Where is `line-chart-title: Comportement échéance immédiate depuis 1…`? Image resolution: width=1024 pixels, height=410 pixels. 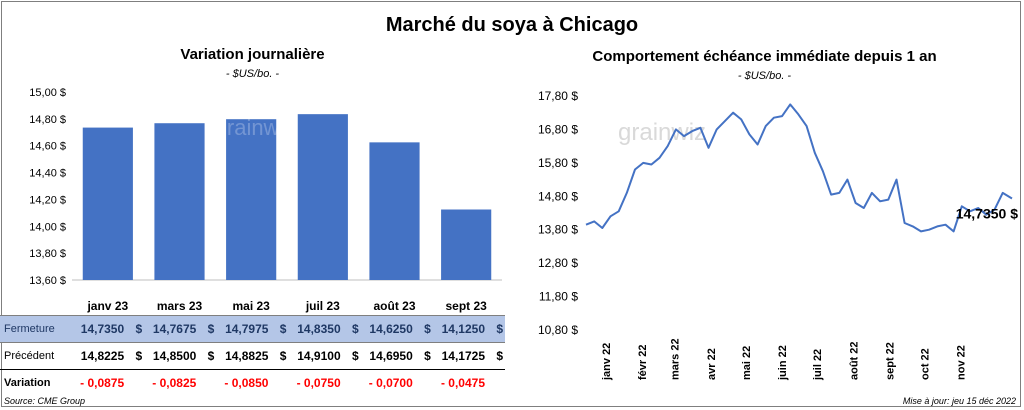 line-chart-title: Comportement échéance immédiate depuis 1… is located at coordinates (764, 56).